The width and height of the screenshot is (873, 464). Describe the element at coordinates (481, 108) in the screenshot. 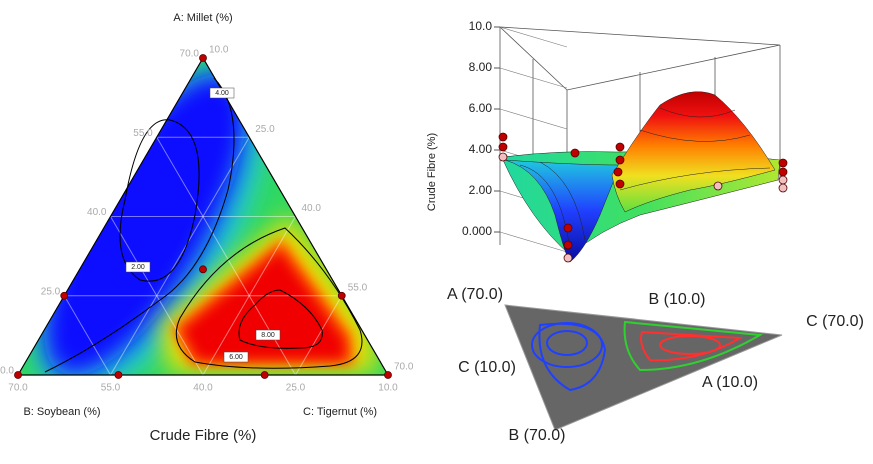

I see `z-tick-label: 6.00` at that location.